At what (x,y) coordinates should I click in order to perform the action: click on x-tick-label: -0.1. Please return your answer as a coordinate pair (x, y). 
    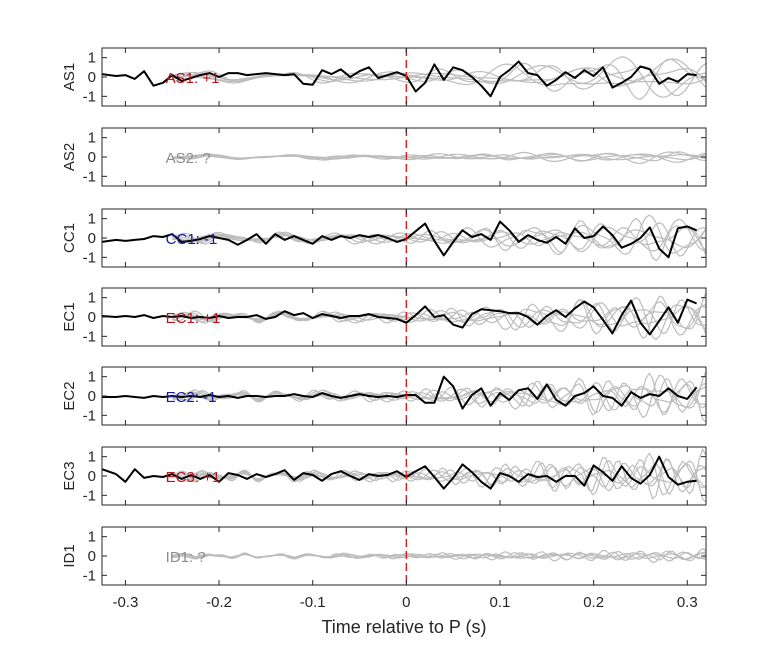
    Looking at the image, I should click on (313, 602).